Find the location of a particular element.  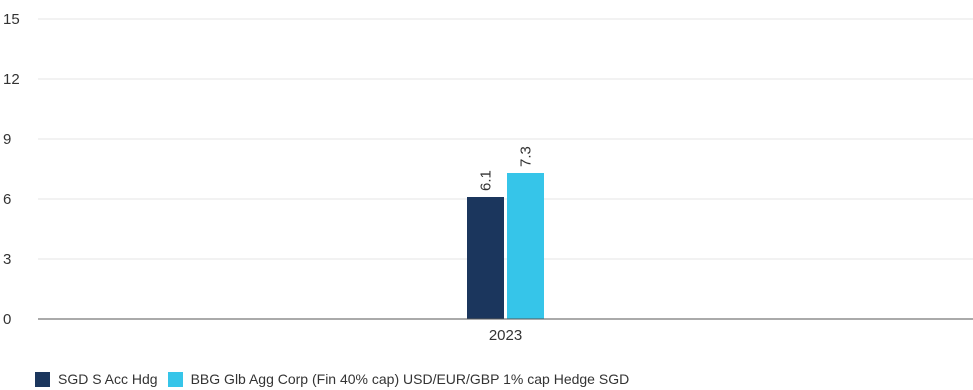

x-axis-ticks: 2023 is located at coordinates (505, 335).